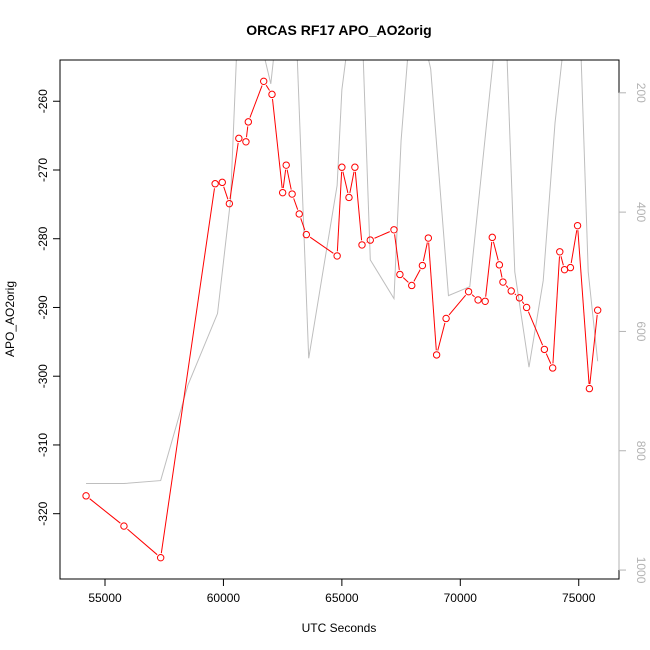 Image resolution: width=650 pixels, height=650 pixels. Describe the element at coordinates (641, 451) in the screenshot. I see `right-y-tick-label: 800` at that location.